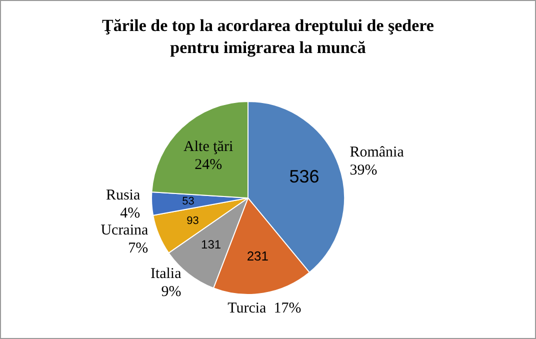  I want to click on data-label: 131, so click(211, 244).